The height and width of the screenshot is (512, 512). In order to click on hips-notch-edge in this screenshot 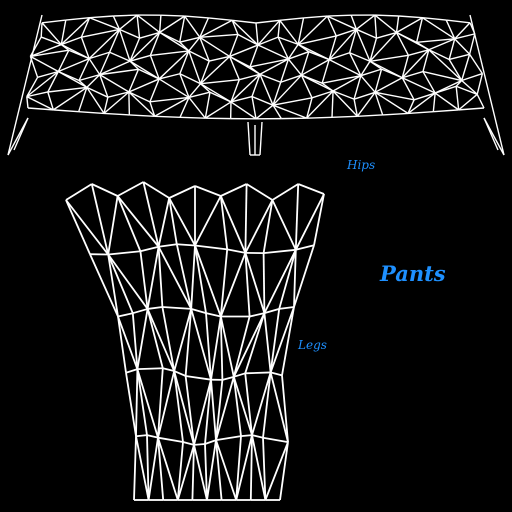, I will do `click(249, 138)`.